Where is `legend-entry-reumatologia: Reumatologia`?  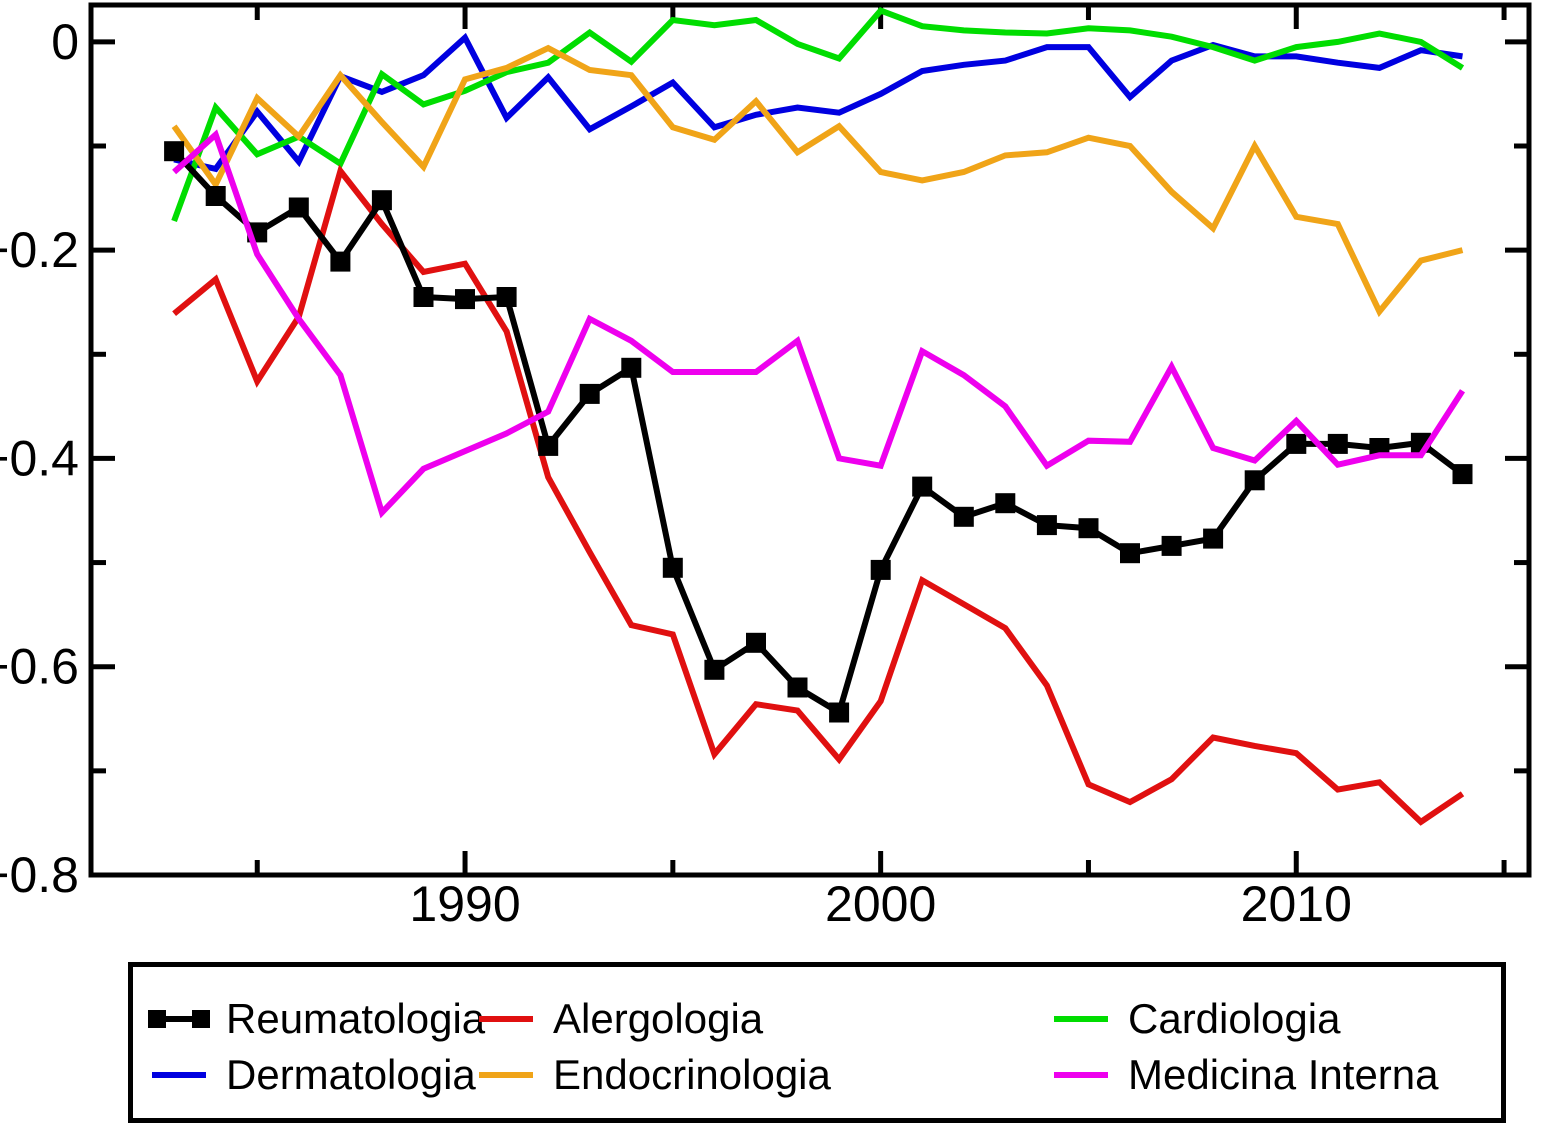
legend-entry-reumatologia: Reumatologia is located at coordinates (316, 1019).